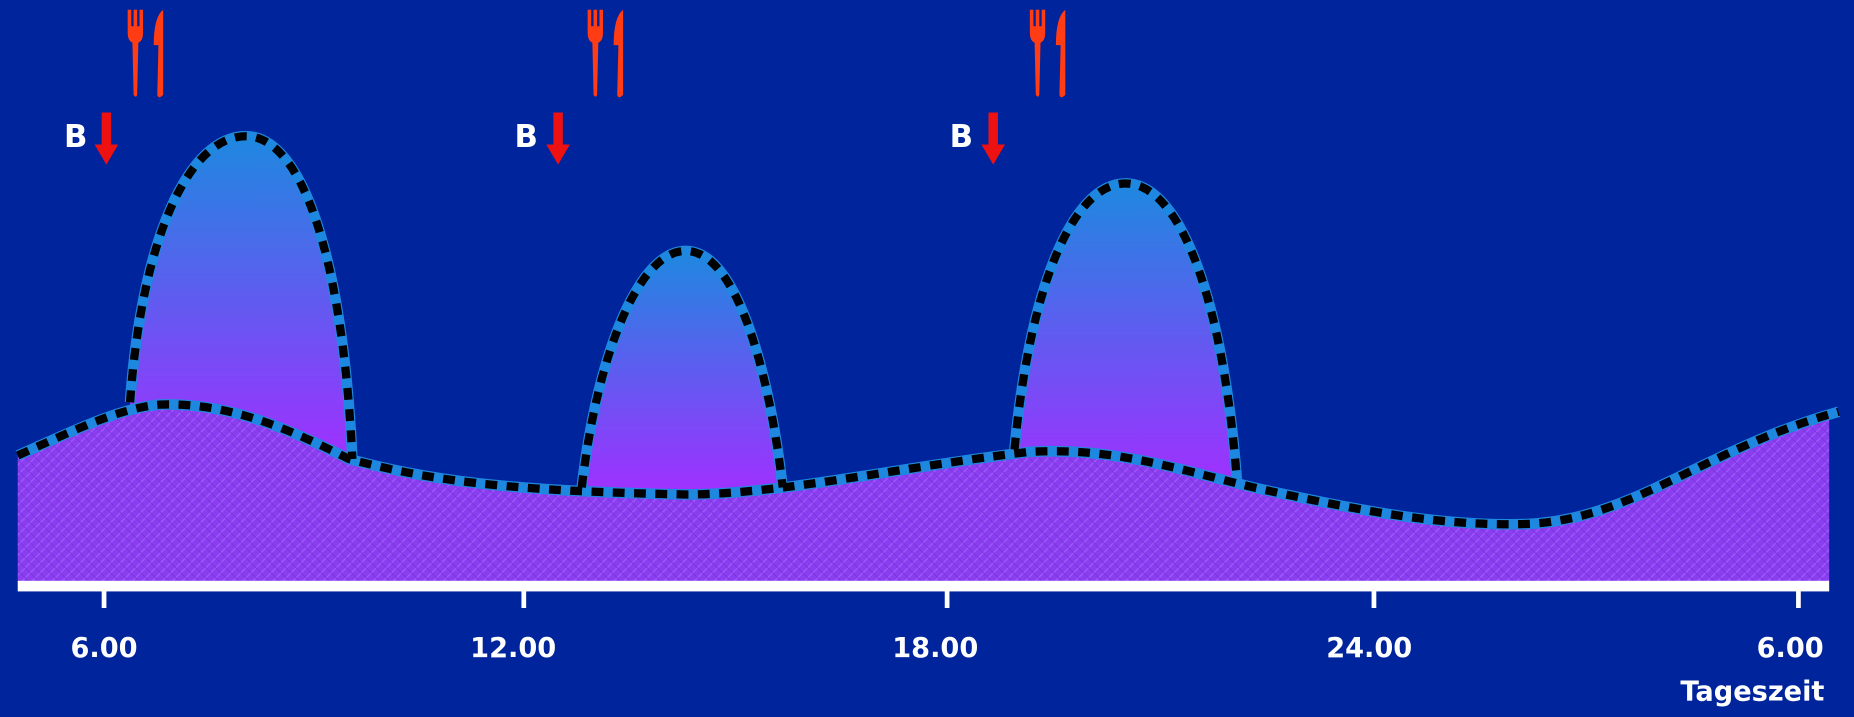 This screenshot has height=717, width=1854. I want to click on x-ticks, so click(951, 598).